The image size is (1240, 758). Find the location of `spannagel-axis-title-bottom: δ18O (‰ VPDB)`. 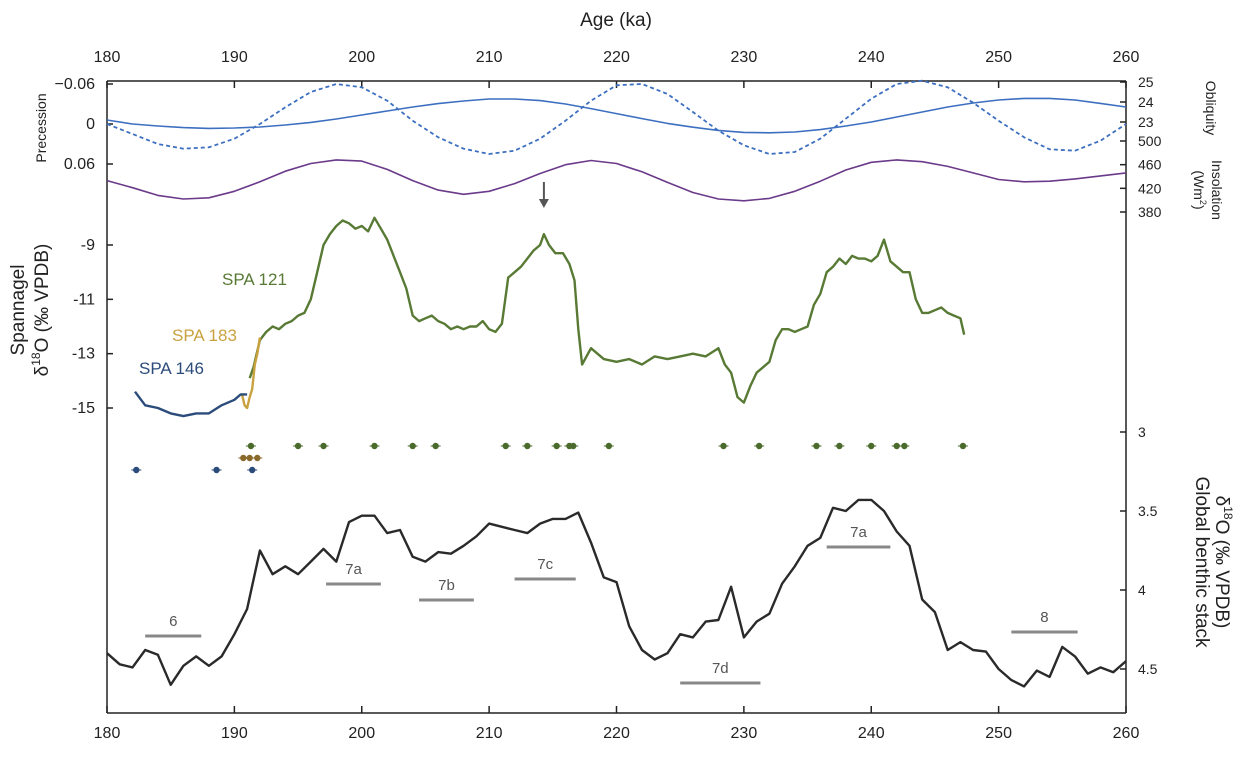

spannagel-axis-title-bottom: δ18O (‰ VPDB) is located at coordinates (41, 310).